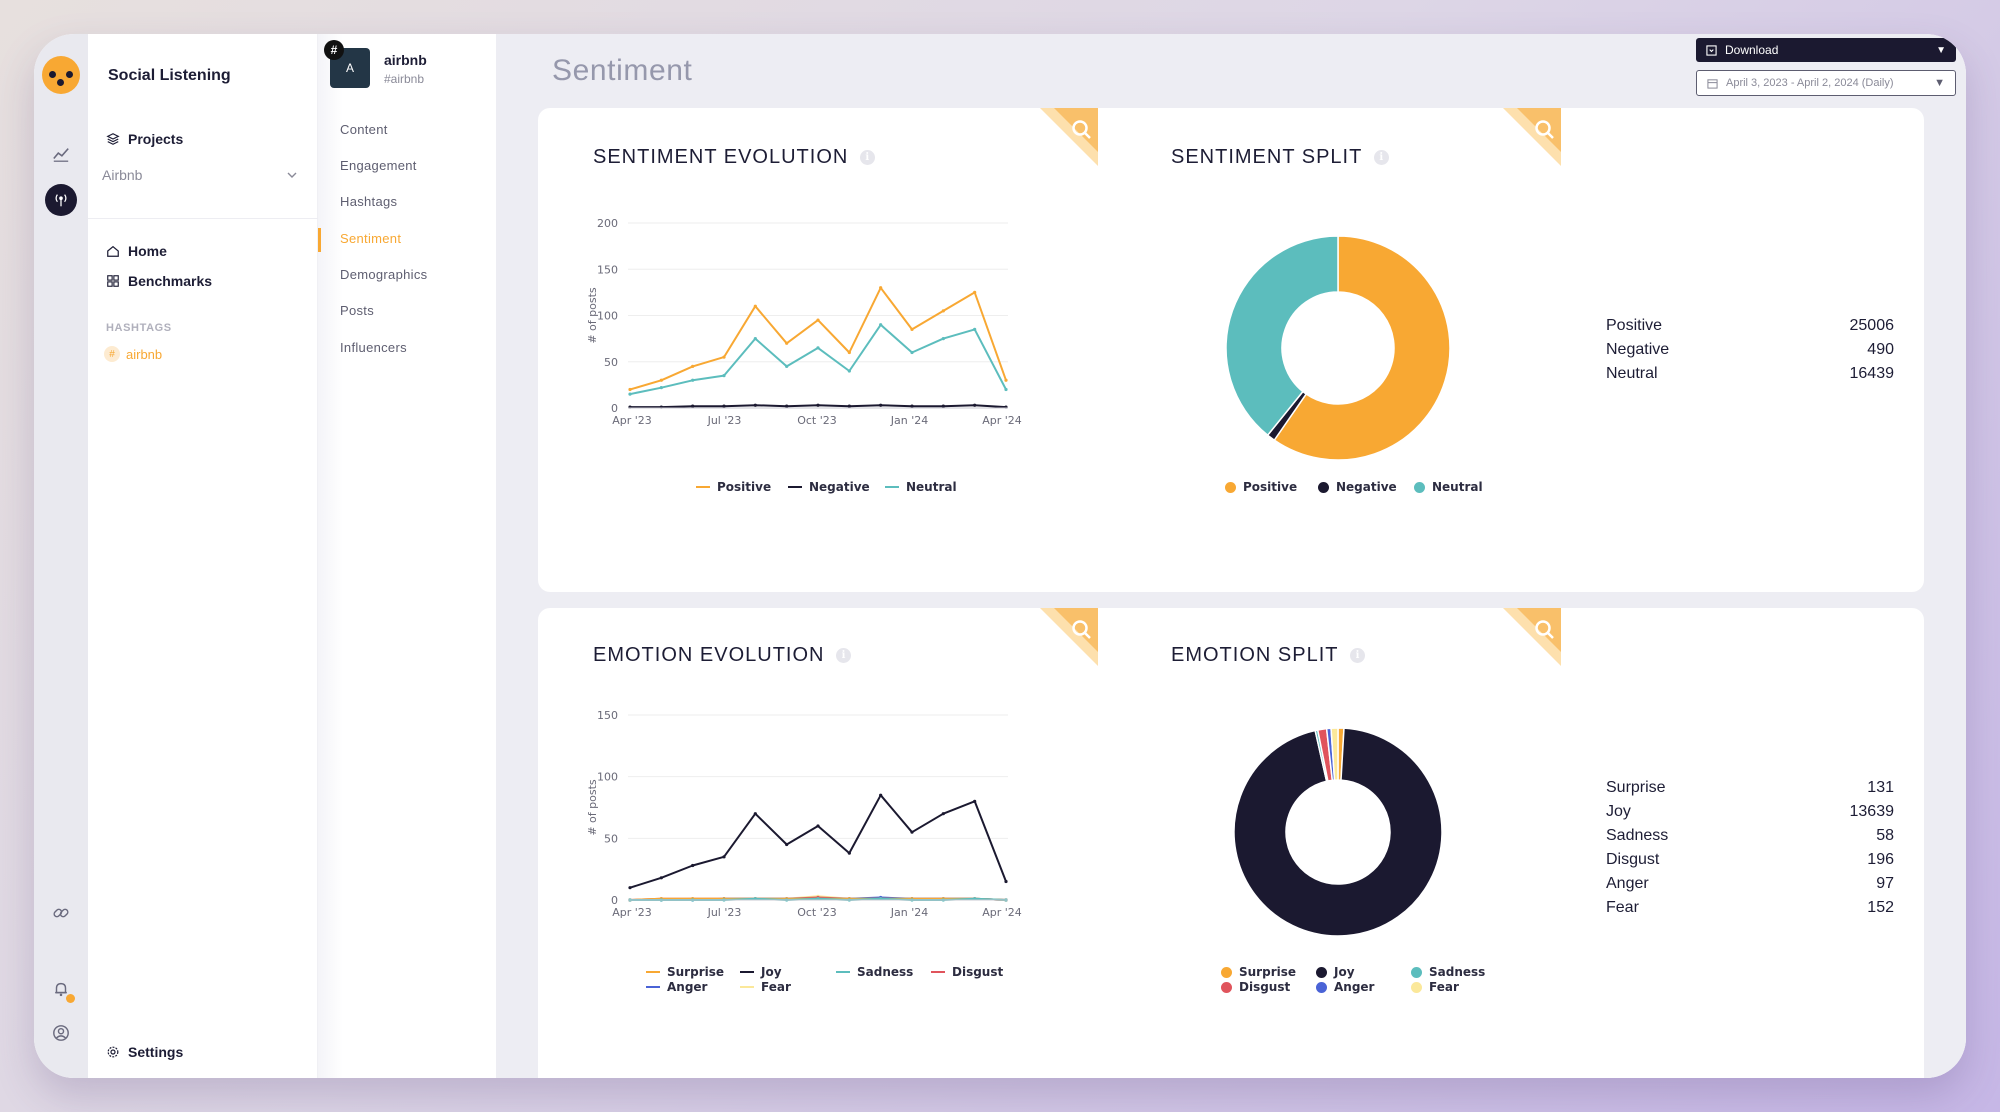 Image resolution: width=2000 pixels, height=1112 pixels. I want to click on legend-fear: Fear, so click(765, 987).